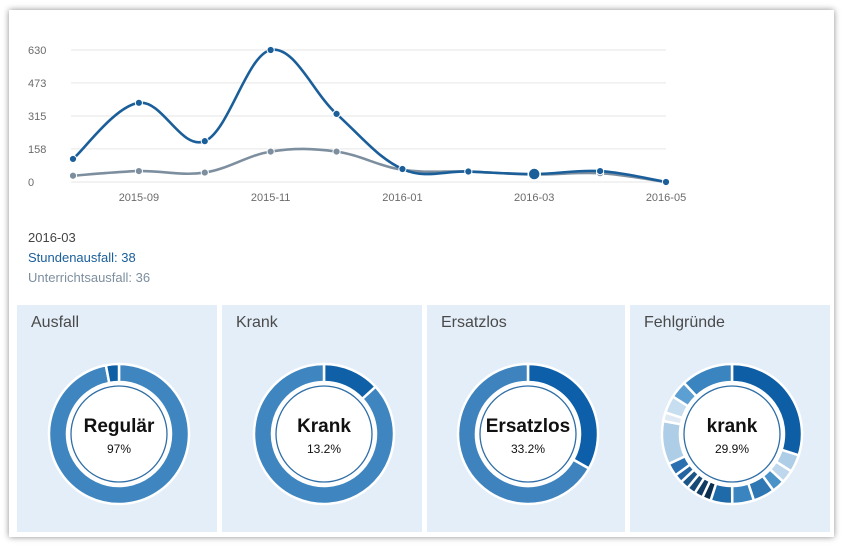 The image size is (855, 559). What do you see at coordinates (31, 183) in the screenshot?
I see `y-tick-label: 0` at bounding box center [31, 183].